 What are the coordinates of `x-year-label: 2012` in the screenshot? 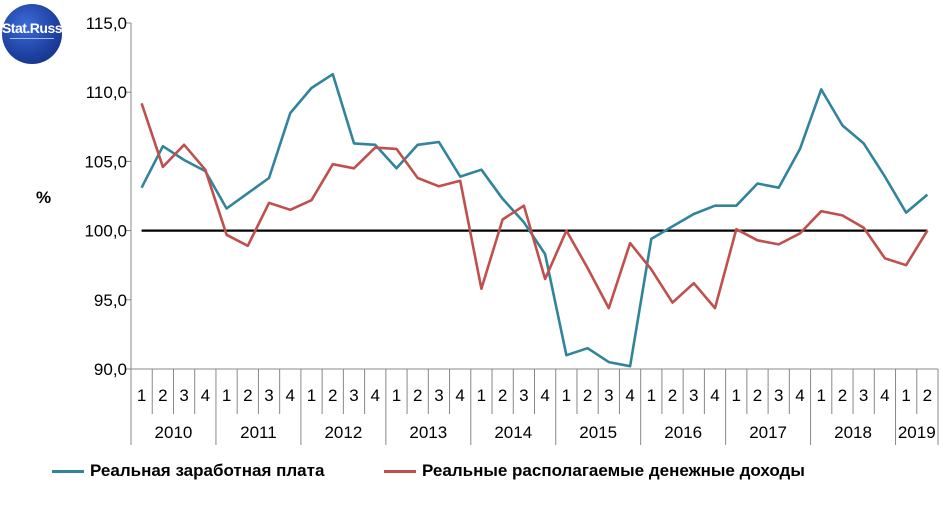 It's located at (343, 432).